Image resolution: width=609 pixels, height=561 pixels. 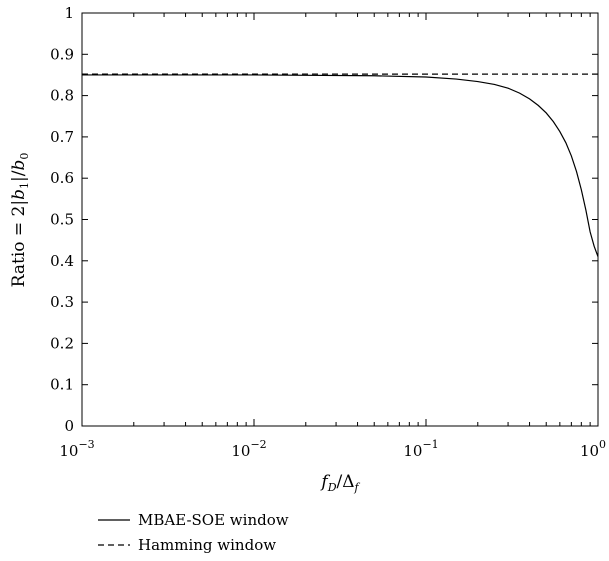 What do you see at coordinates (207, 545) in the screenshot?
I see `legend-label-hamming: Hamming window` at bounding box center [207, 545].